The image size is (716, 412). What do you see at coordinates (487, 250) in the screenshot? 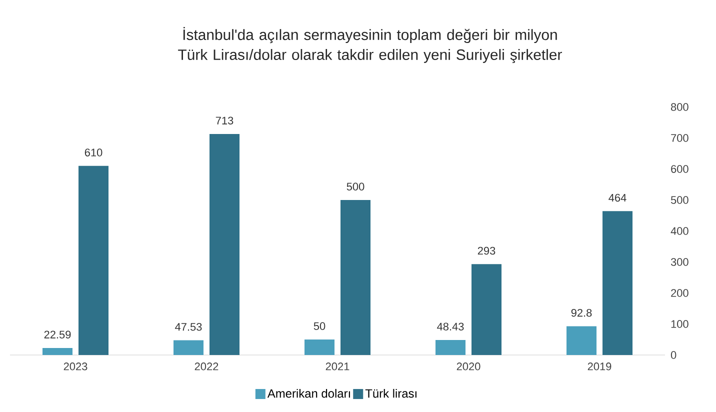
I see `data-label: 293` at bounding box center [487, 250].